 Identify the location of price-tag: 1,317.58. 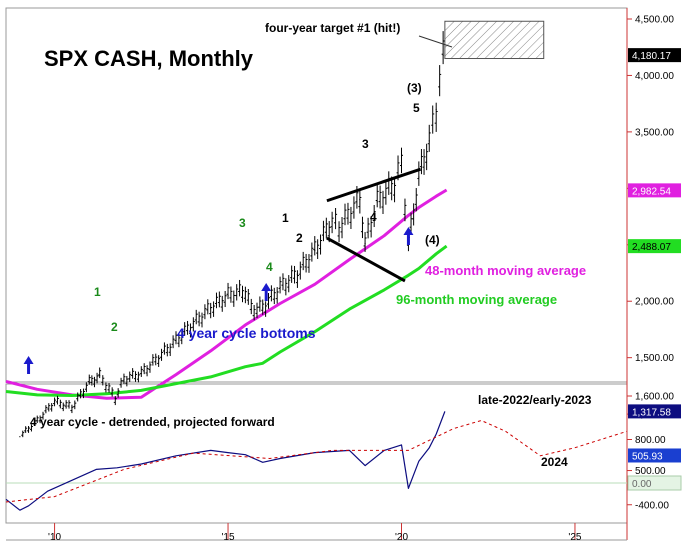
(654, 411).